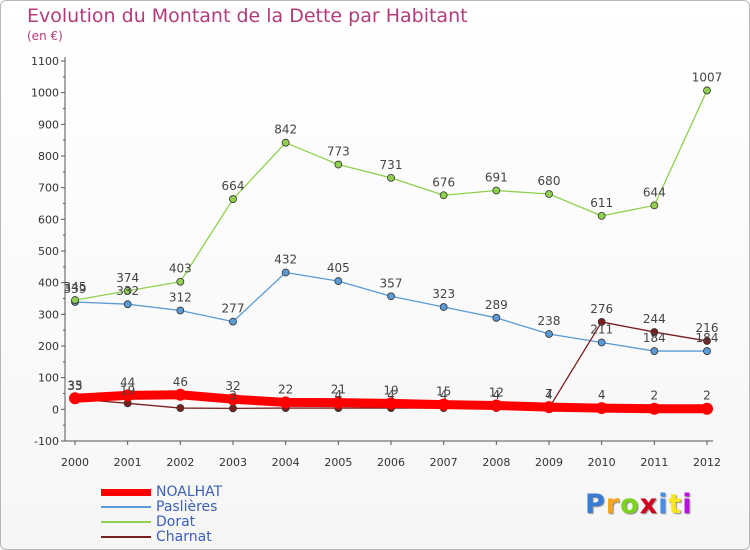 This screenshot has width=750, height=550. I want to click on data-label-charnat: 276, so click(601, 309).